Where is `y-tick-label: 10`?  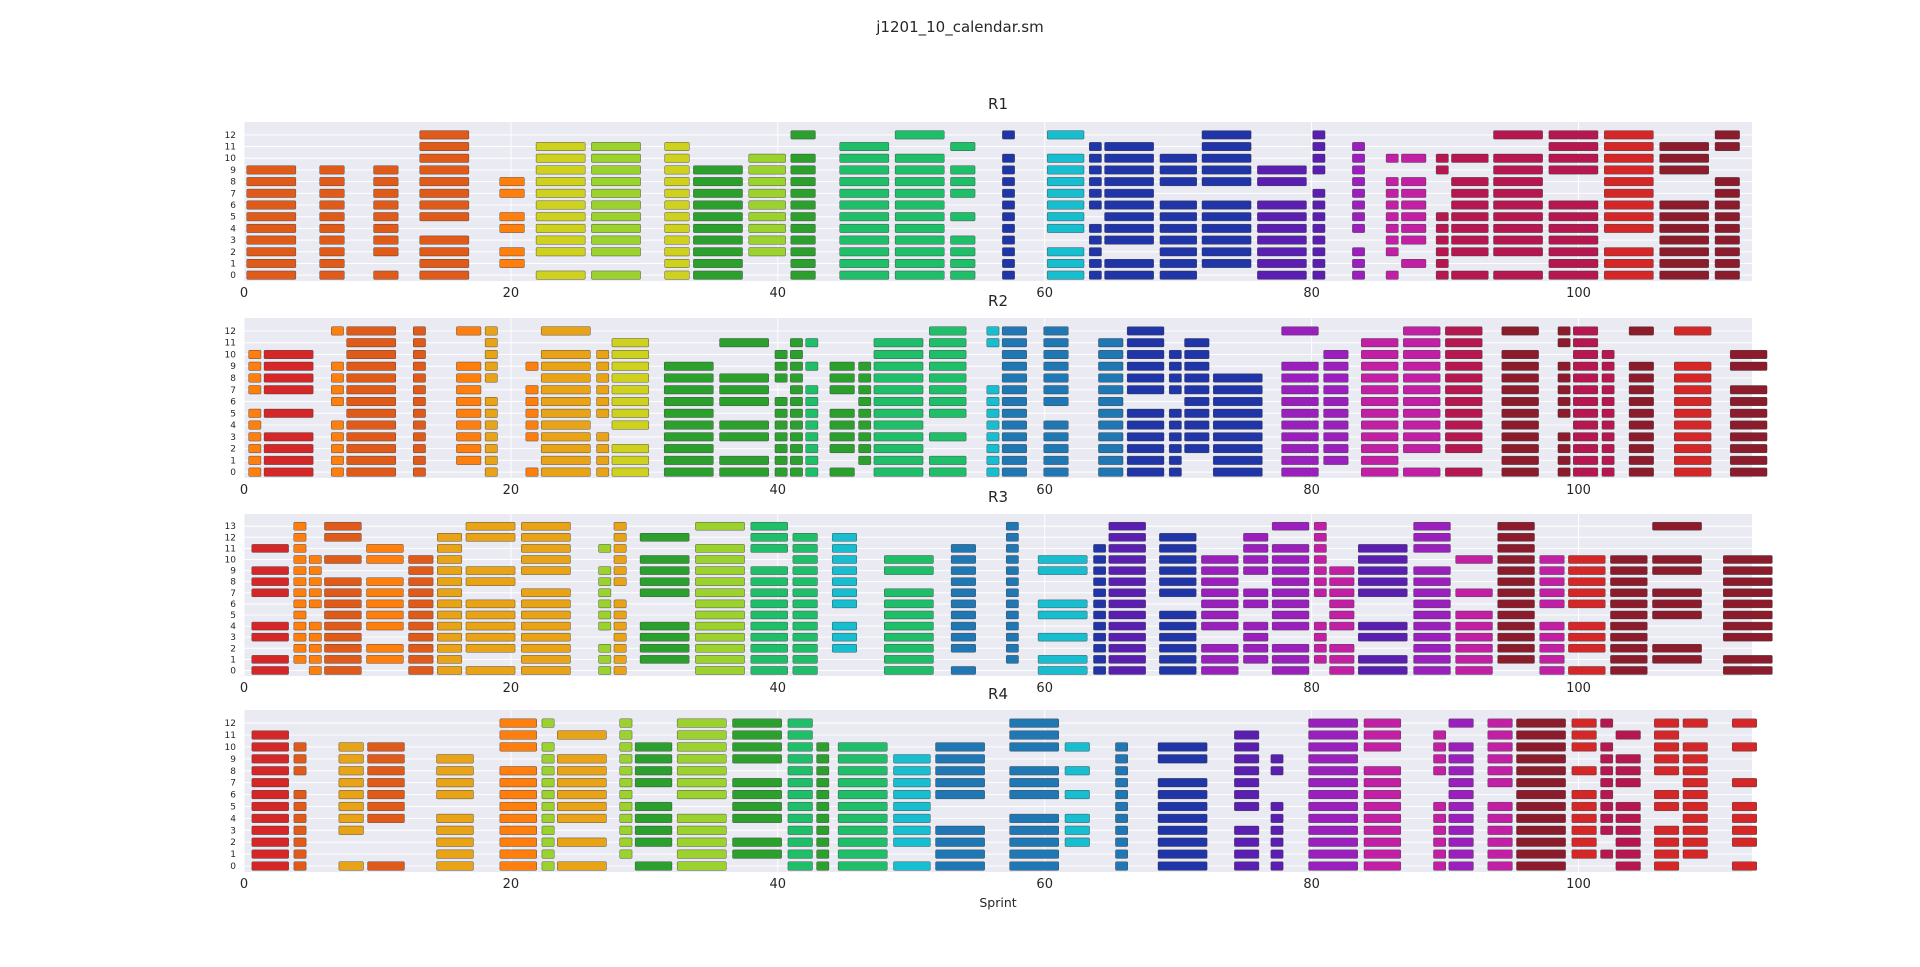 y-tick-label: 10 is located at coordinates (231, 159).